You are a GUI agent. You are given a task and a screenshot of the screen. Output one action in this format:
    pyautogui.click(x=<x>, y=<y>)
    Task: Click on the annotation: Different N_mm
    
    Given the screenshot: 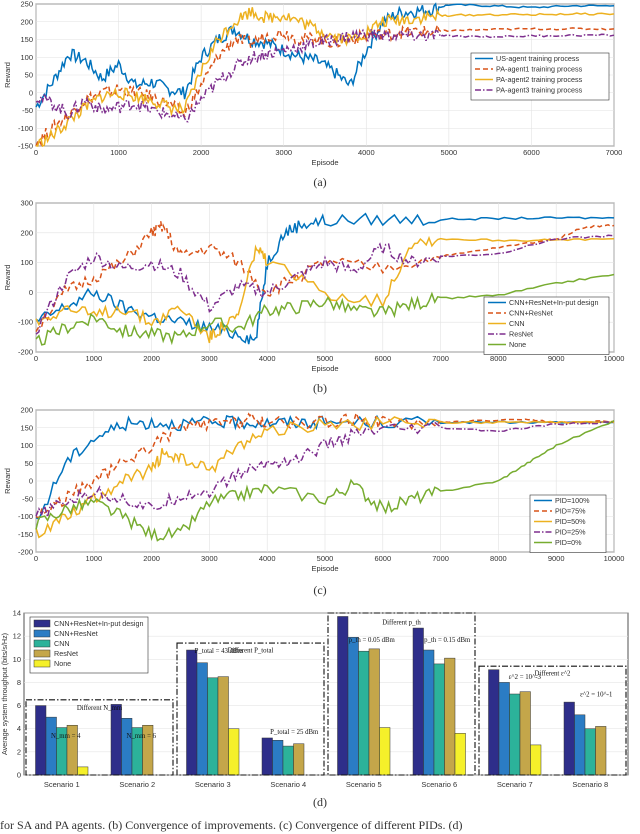 What is the action you would take?
    pyautogui.click(x=100, y=708)
    